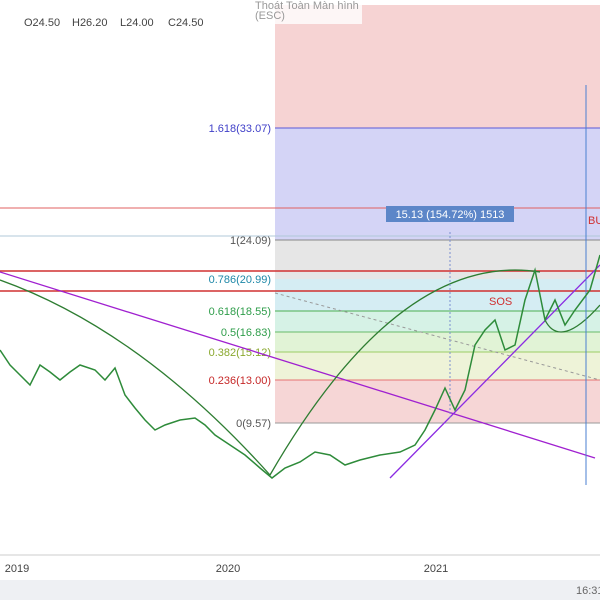  Describe the element at coordinates (500, 302) in the screenshot. I see `annotation: SOS` at that location.